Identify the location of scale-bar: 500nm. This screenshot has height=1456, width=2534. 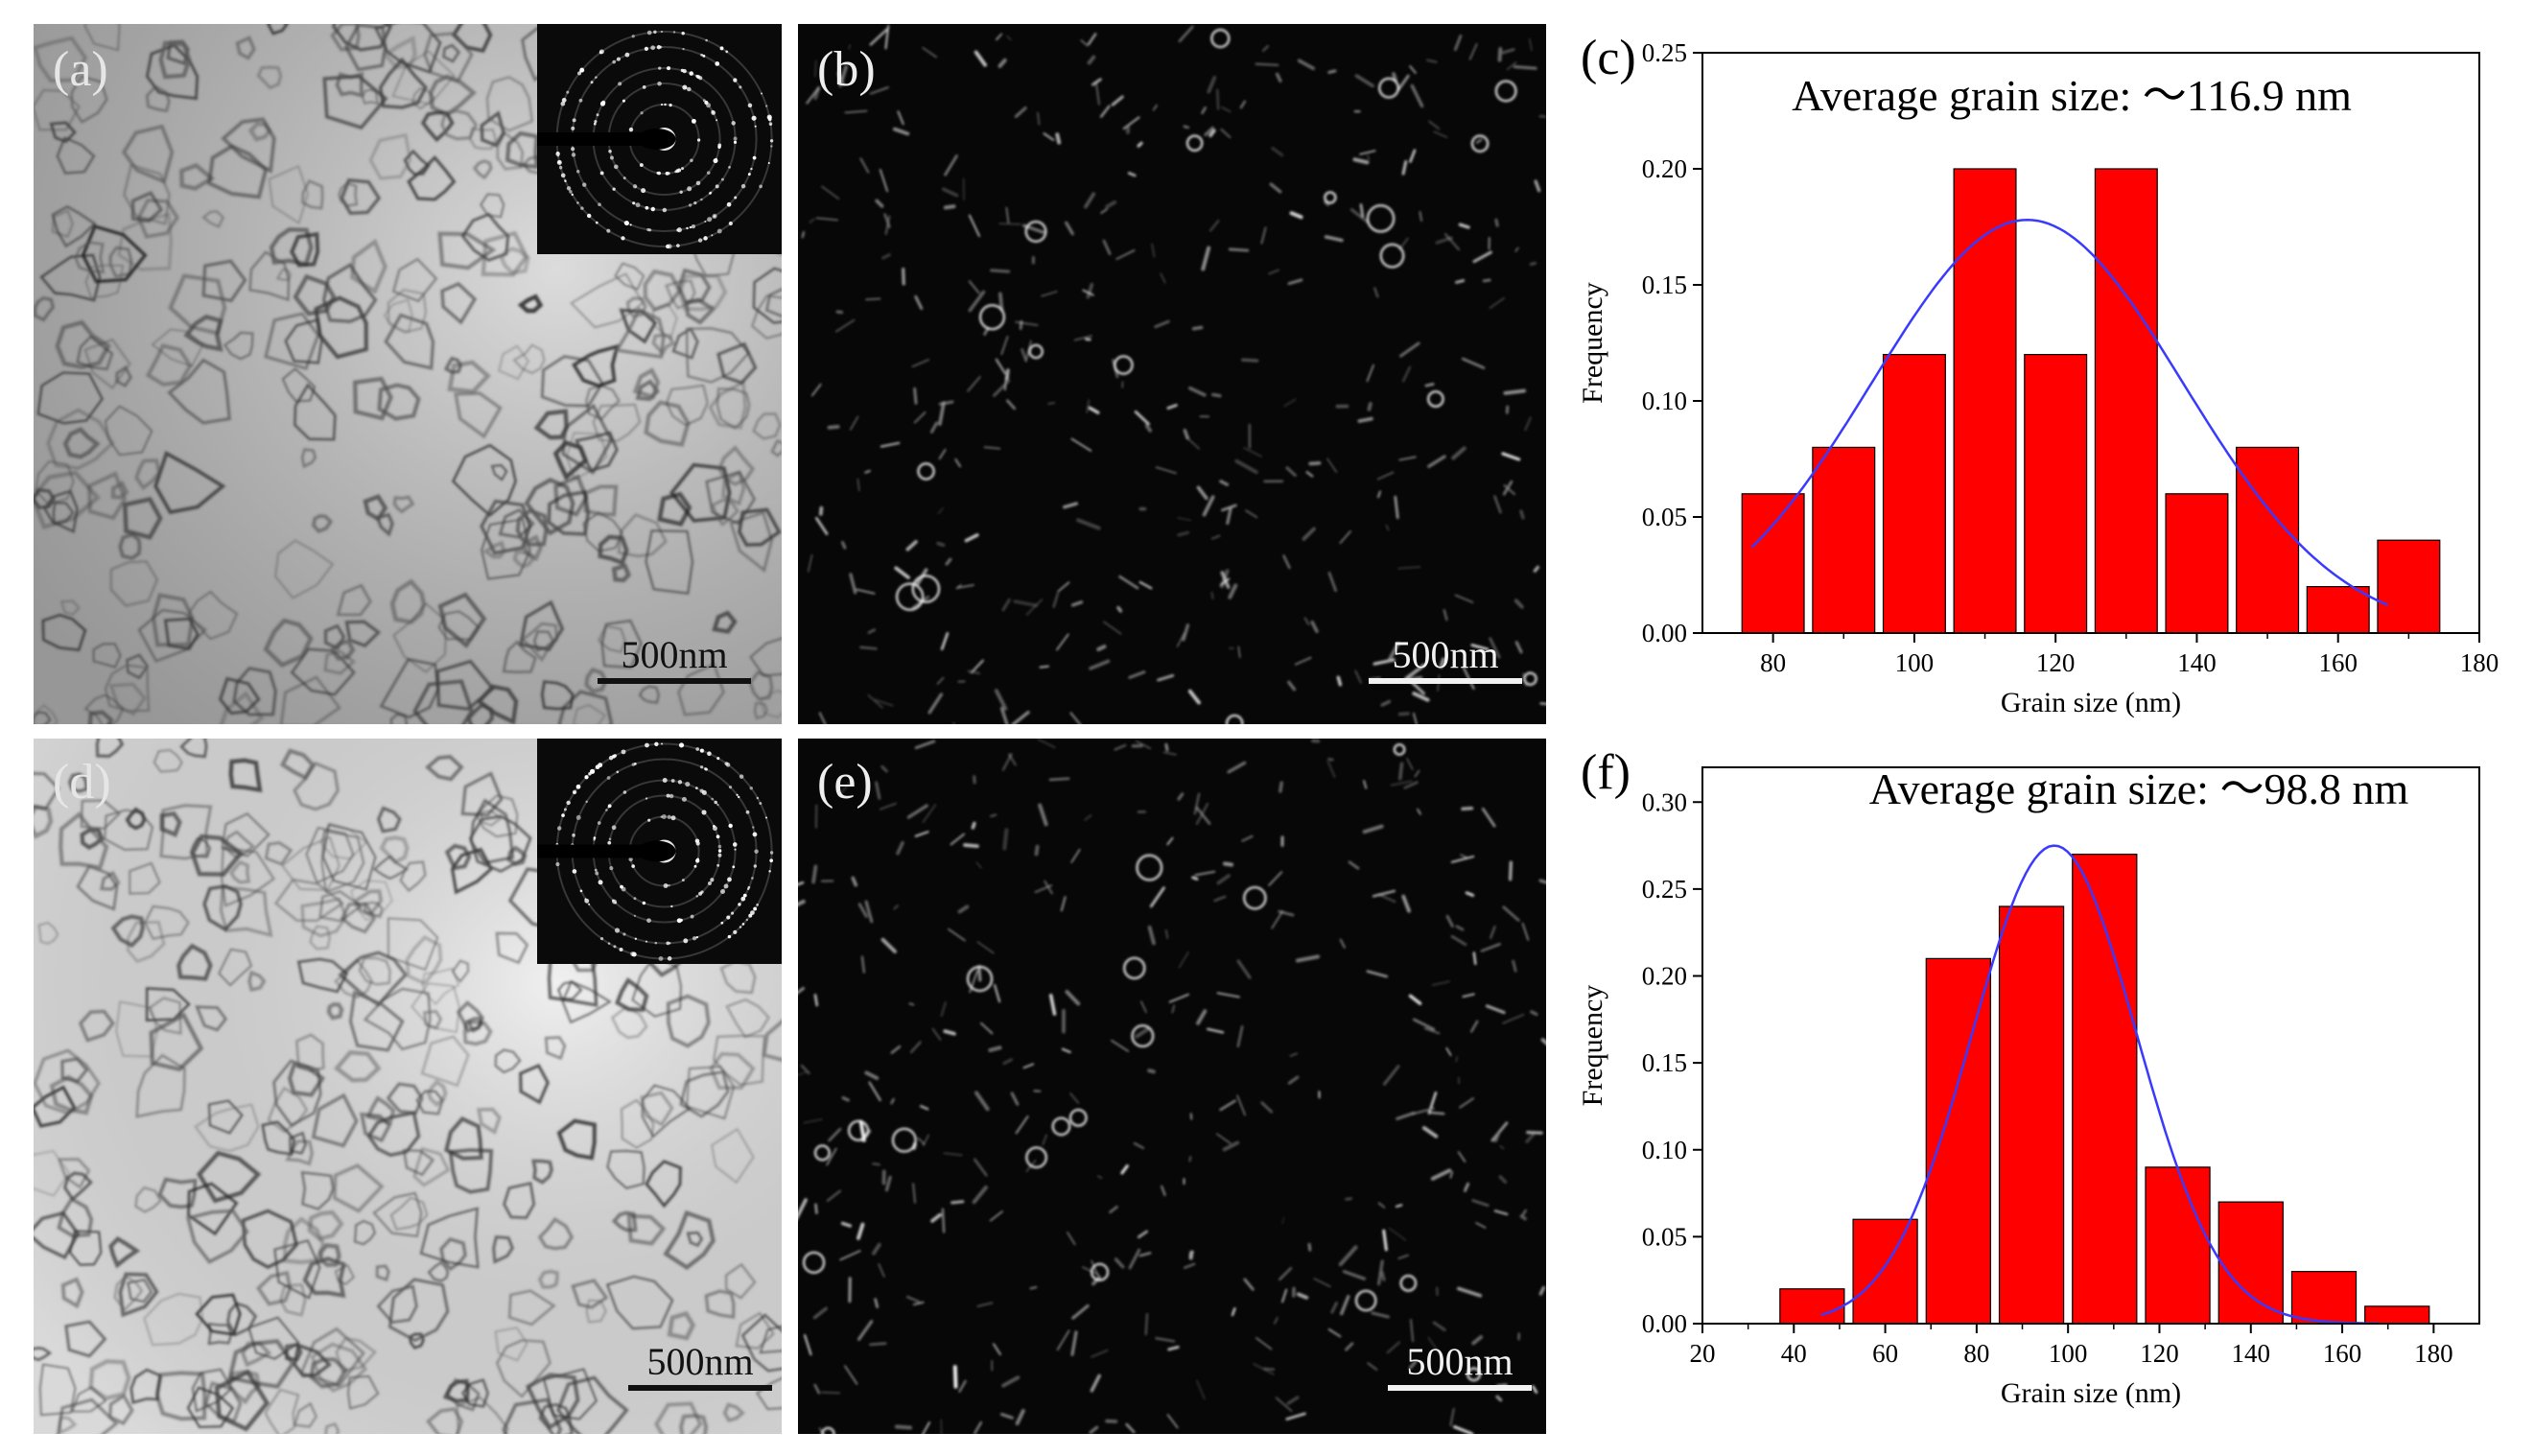
(675, 660).